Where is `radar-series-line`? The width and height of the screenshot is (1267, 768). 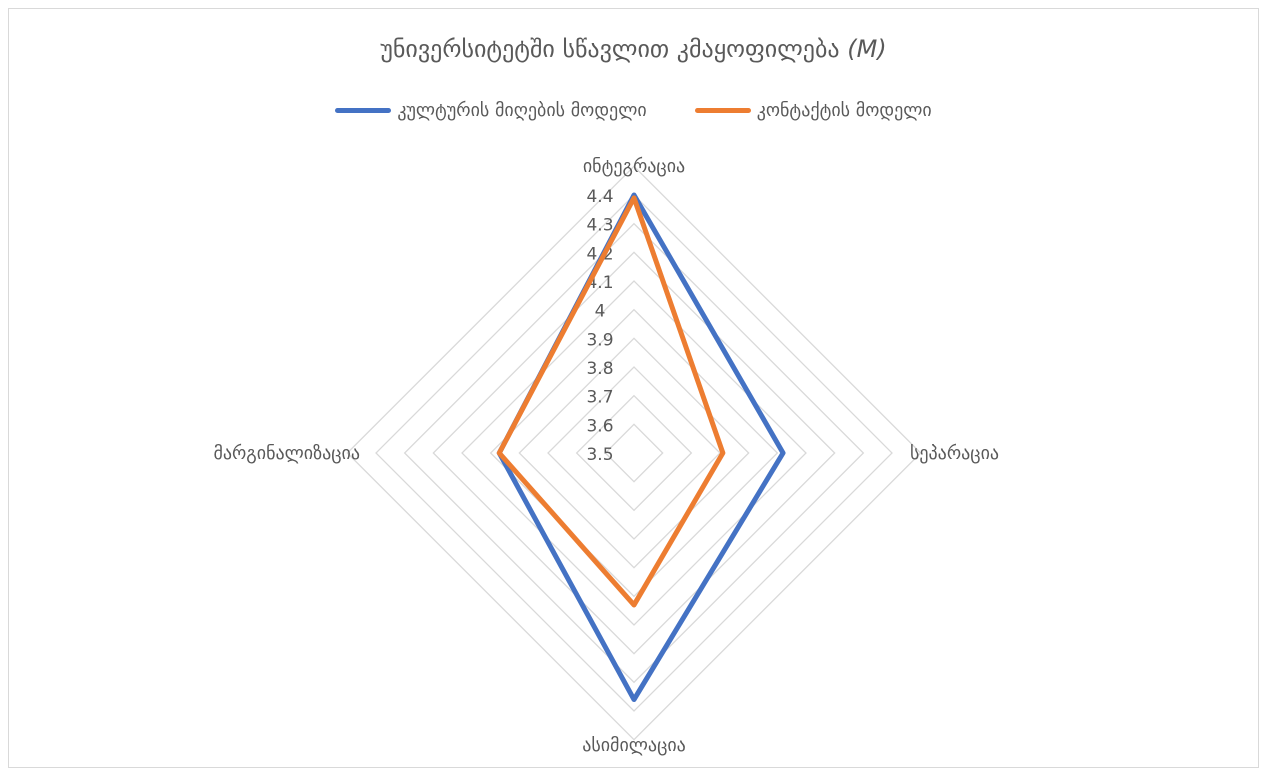 radar-series-line is located at coordinates (611, 401).